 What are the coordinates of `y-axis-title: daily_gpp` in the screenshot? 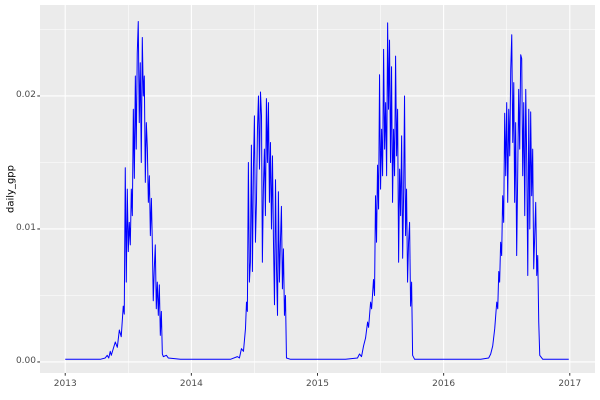 It's located at (11, 189).